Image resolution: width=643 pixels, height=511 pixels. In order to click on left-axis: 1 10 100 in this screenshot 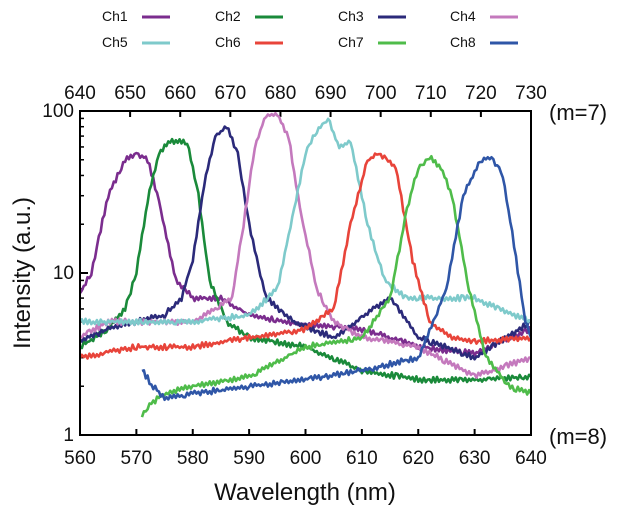, I will do `click(65, 273)`.